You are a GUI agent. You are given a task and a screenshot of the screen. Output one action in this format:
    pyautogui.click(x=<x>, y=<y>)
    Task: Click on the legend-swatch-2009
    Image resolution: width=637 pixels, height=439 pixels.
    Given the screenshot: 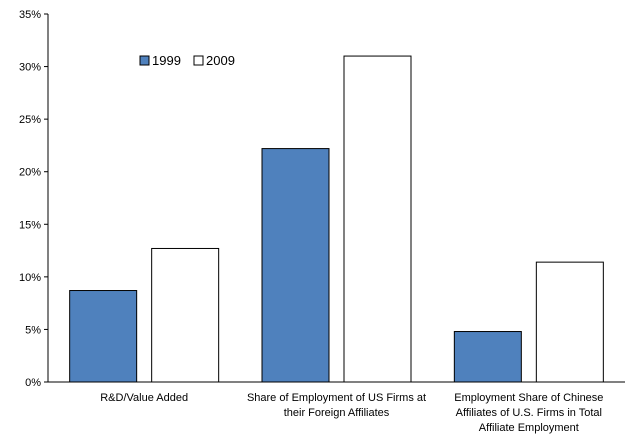 What is the action you would take?
    pyautogui.click(x=198, y=60)
    